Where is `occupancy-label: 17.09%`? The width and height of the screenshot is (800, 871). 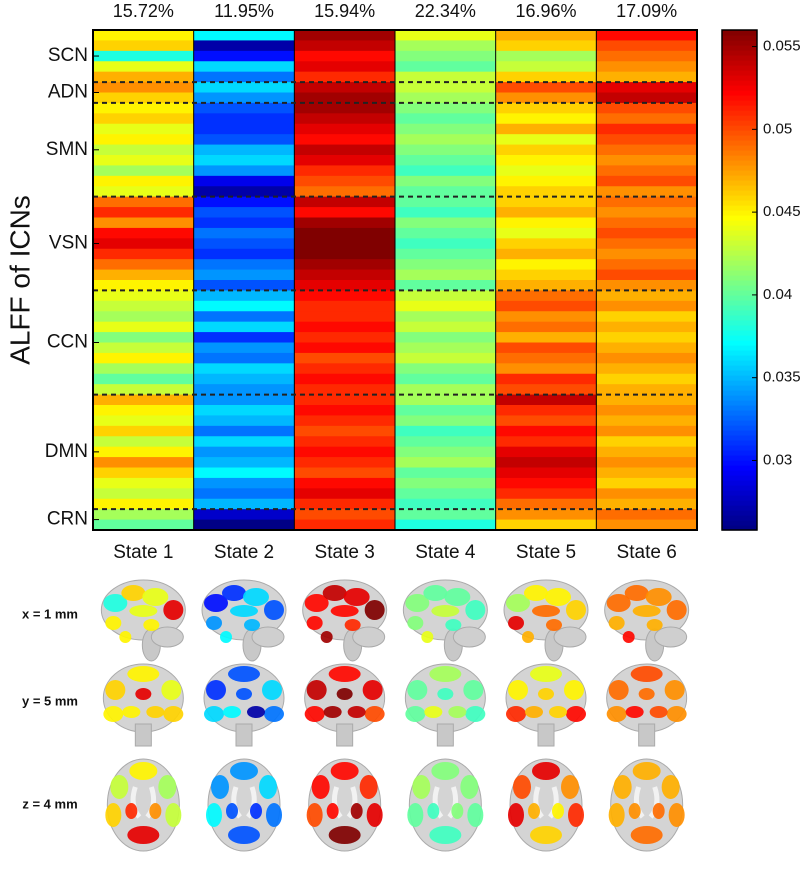
occupancy-label: 17.09% is located at coordinates (646, 11).